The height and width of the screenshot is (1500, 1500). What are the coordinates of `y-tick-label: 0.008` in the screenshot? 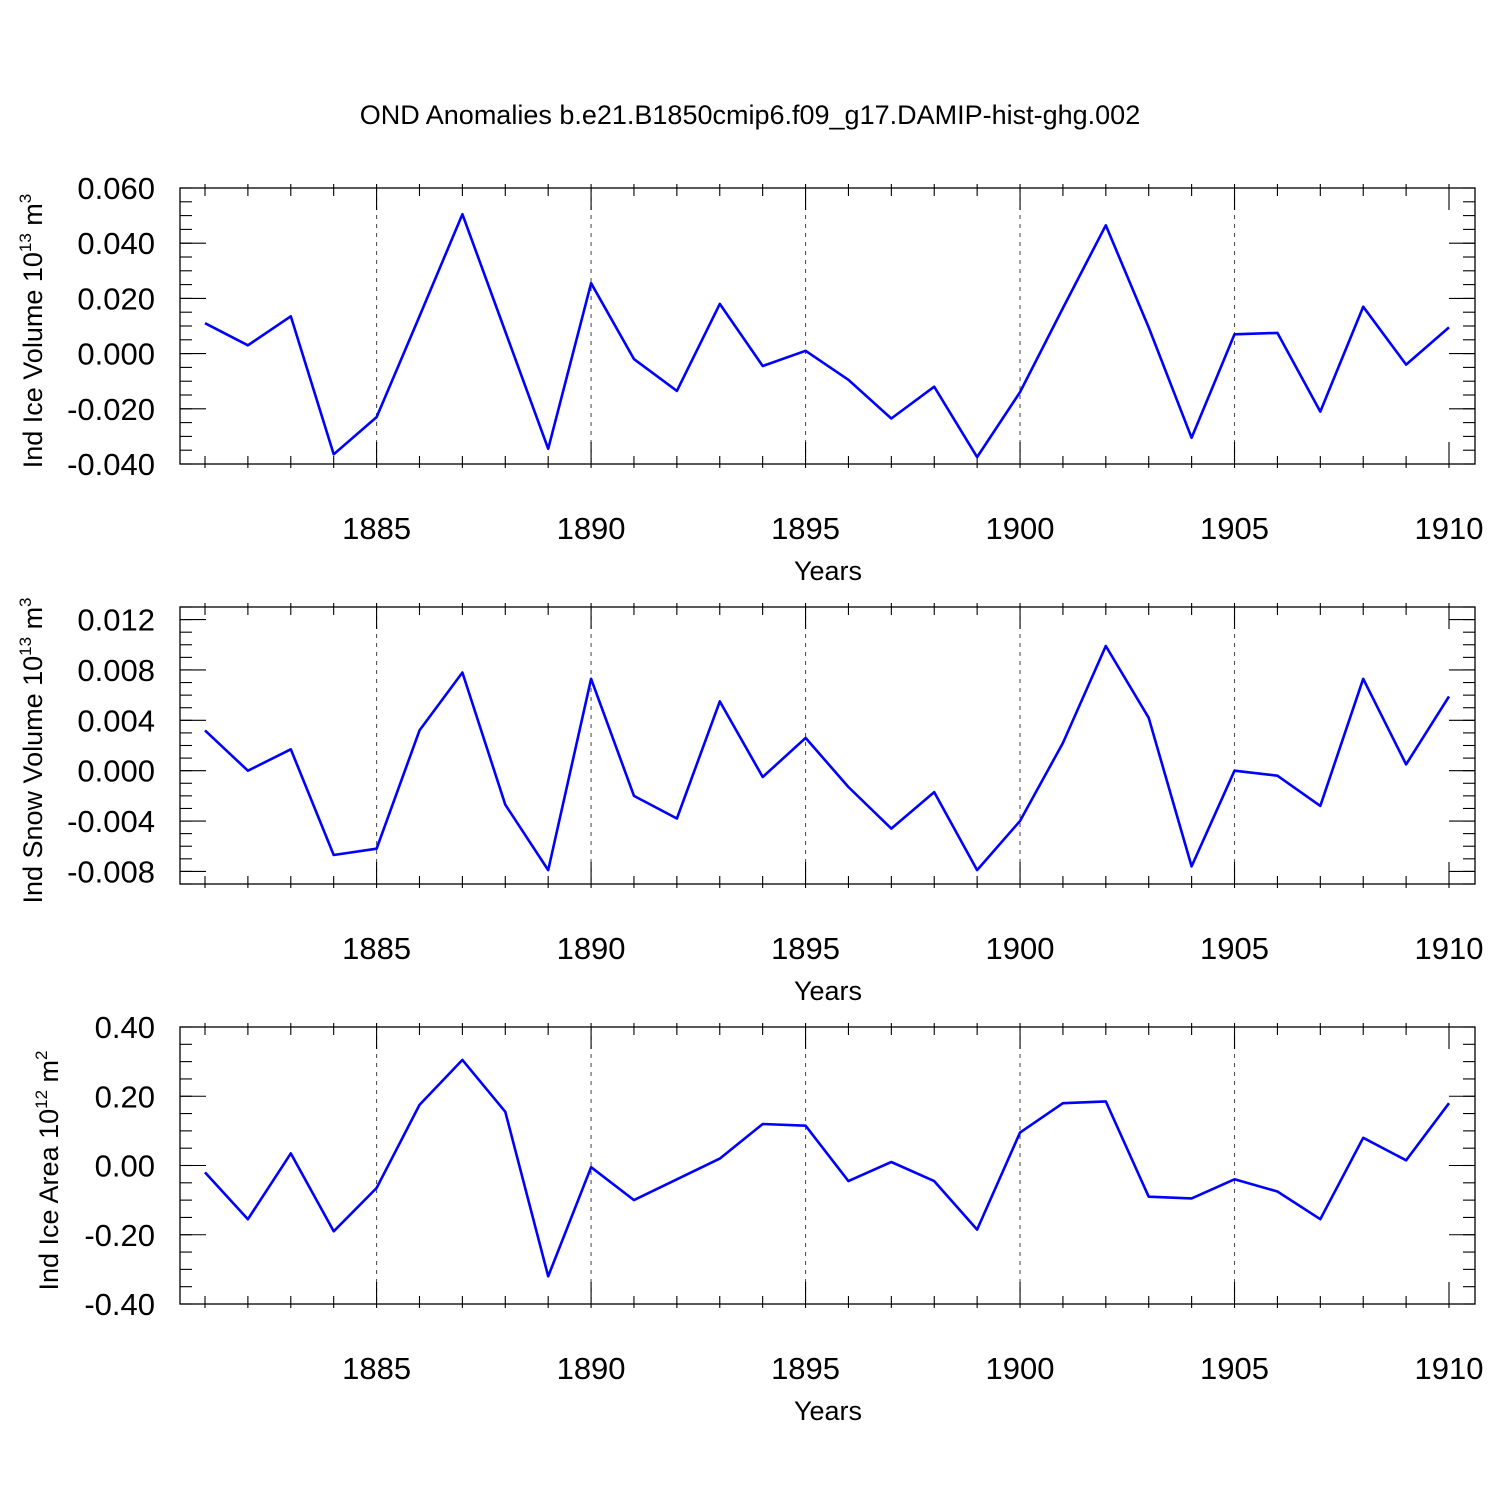 It's located at (116, 670).